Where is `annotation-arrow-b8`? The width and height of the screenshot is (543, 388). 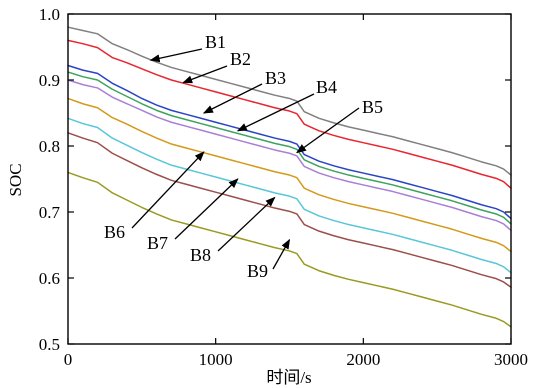 annotation-arrow-b8 is located at coordinates (246, 224).